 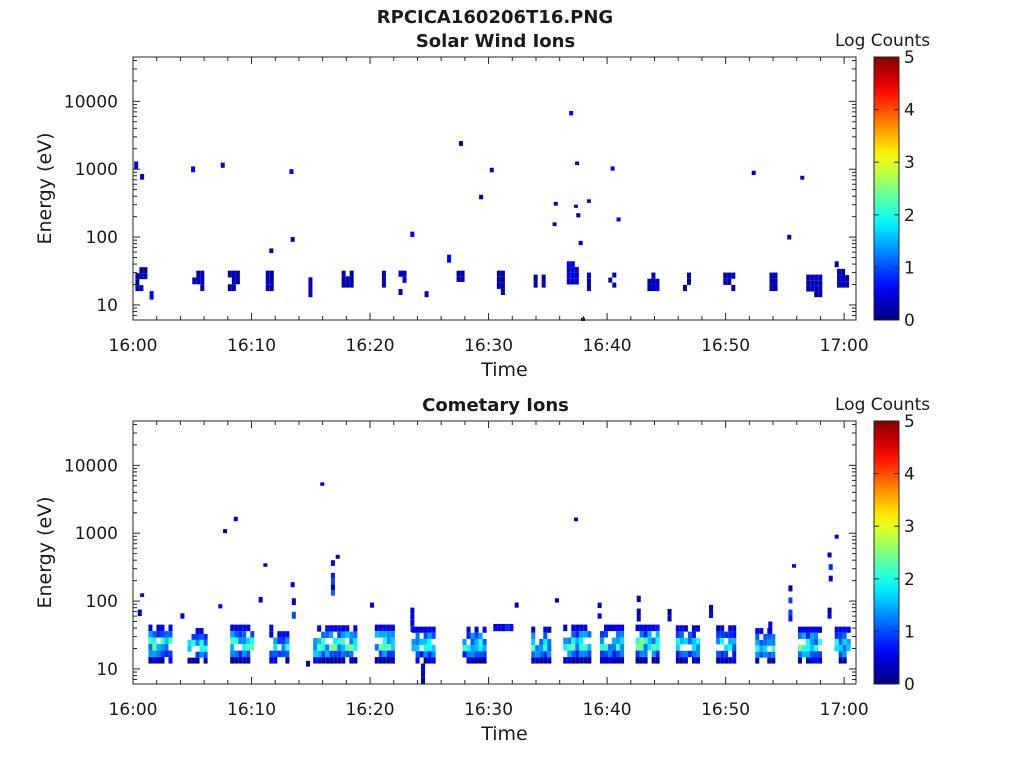 What do you see at coordinates (909, 268) in the screenshot?
I see `colorbar-tick-label: 1` at bounding box center [909, 268].